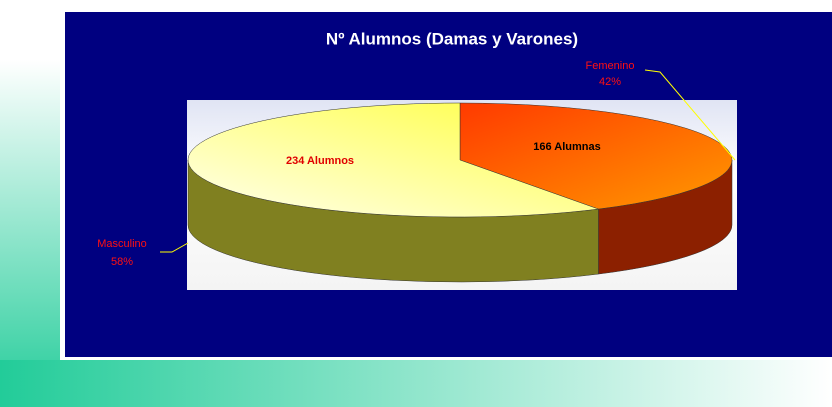 The width and height of the screenshot is (832, 407). Describe the element at coordinates (610, 66) in the screenshot. I see `category-label: Femenino` at that location.